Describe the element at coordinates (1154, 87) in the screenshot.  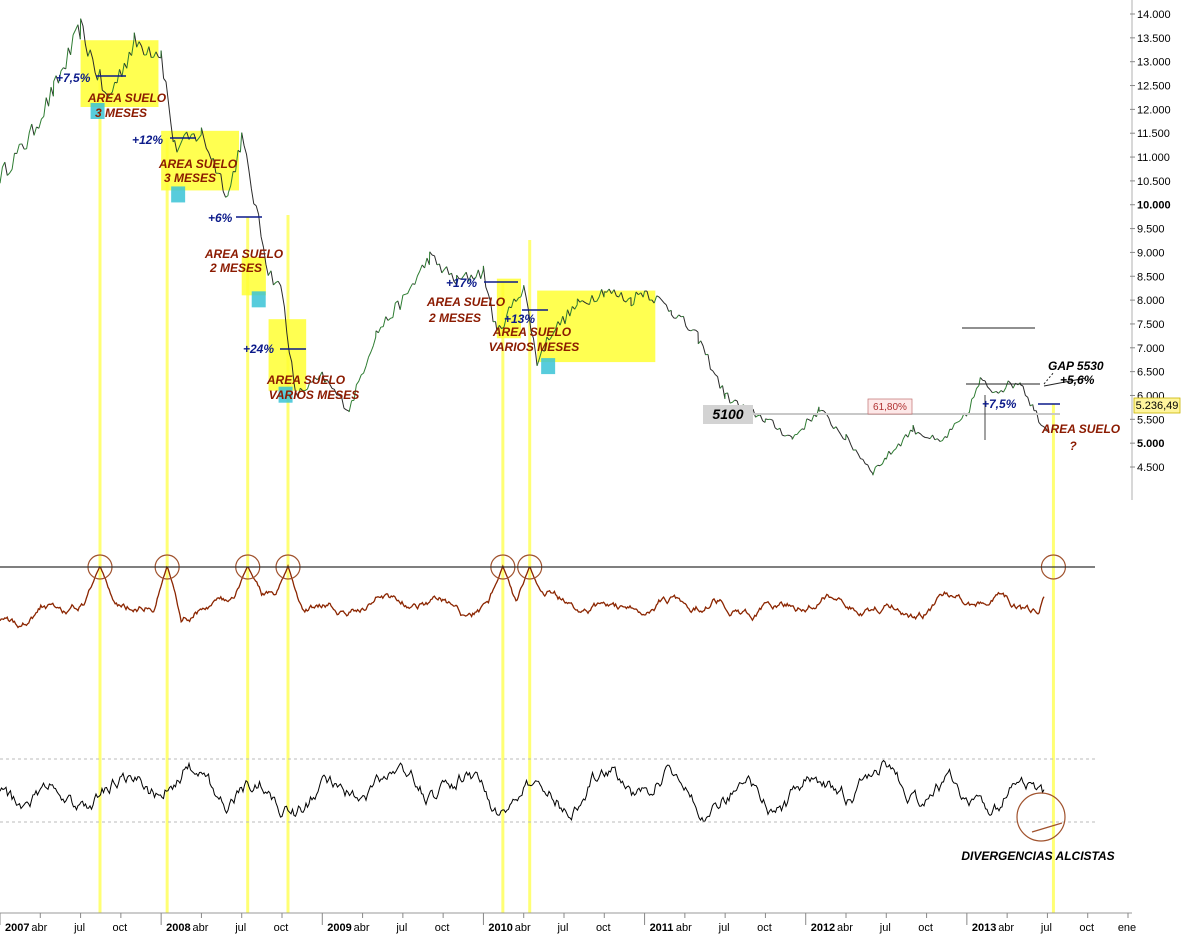
I see `y-tick: 12.500` at that location.